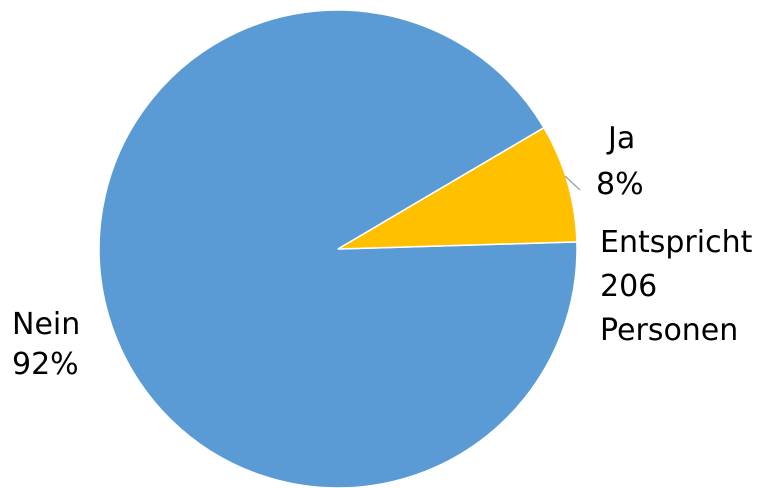 The height and width of the screenshot is (488, 771). Describe the element at coordinates (46, 324) in the screenshot. I see `slice-label-nein: Nein` at that location.